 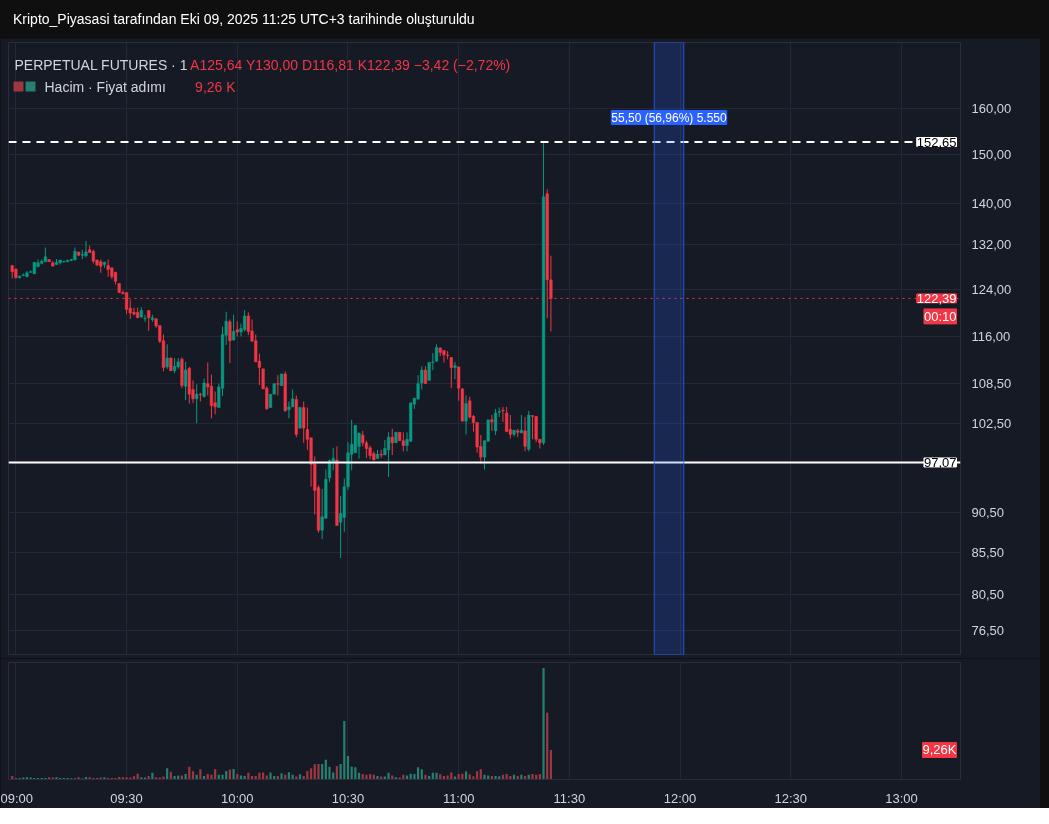 I want to click on x-tick-label: 11:00, so click(x=458, y=798).